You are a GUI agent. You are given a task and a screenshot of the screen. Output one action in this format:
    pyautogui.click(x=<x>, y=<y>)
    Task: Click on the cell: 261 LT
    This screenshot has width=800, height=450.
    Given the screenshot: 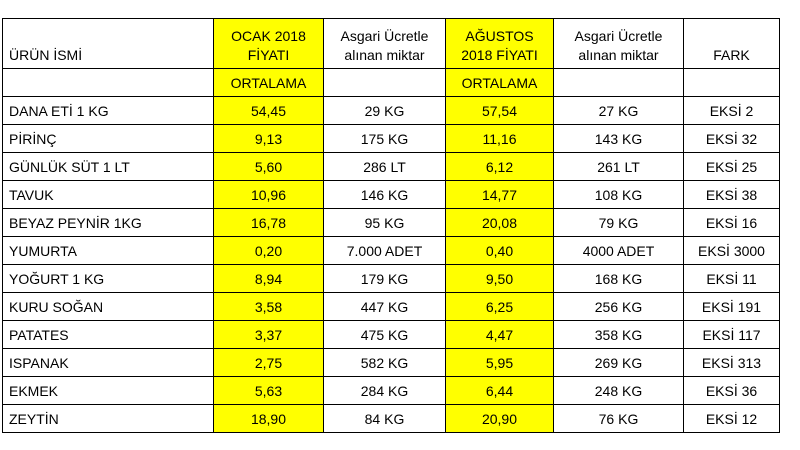 What is the action you would take?
    pyautogui.click(x=618, y=166)
    